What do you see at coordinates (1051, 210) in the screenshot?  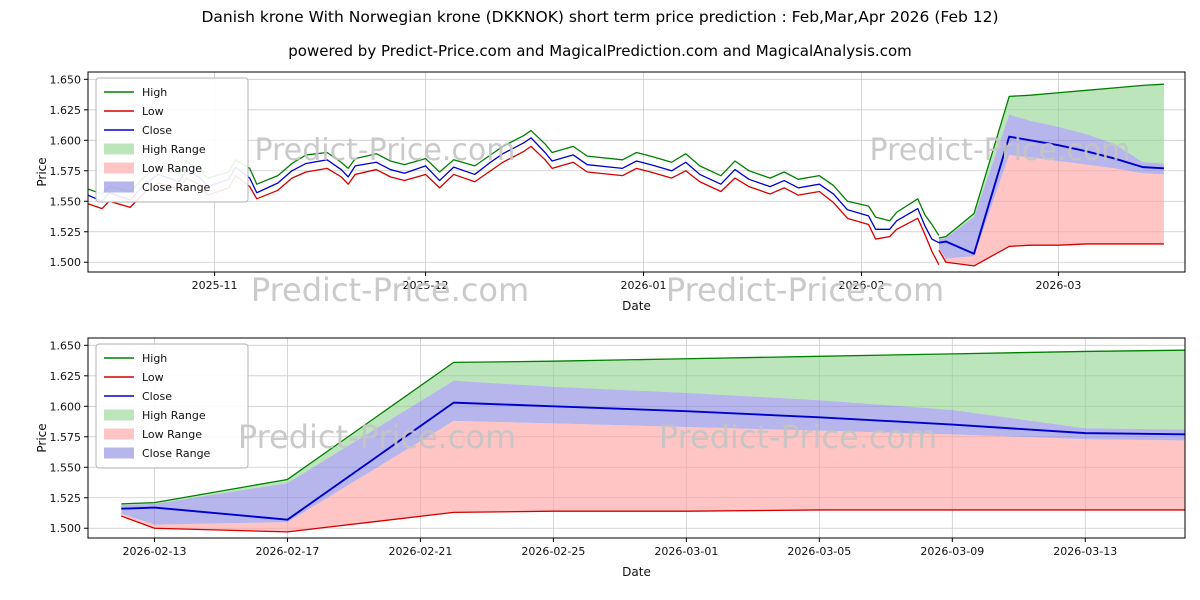 I see `low-range-band` at bounding box center [1051, 210].